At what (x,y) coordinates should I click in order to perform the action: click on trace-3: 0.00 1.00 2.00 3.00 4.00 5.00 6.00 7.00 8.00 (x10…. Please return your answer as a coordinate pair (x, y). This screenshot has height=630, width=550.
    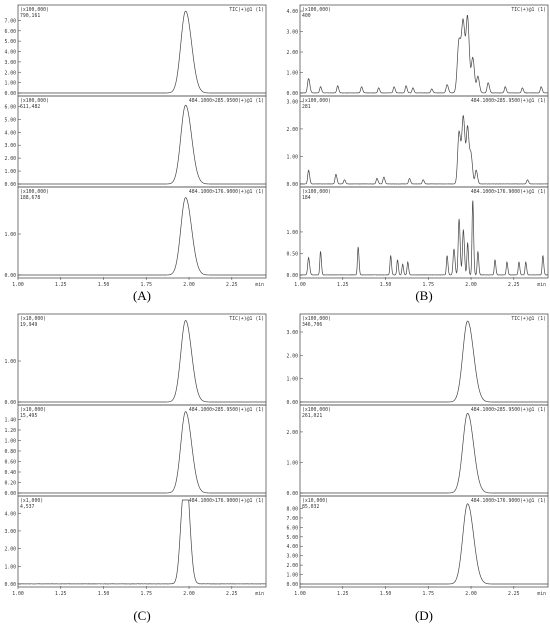
    Looking at the image, I should click on (417, 541).